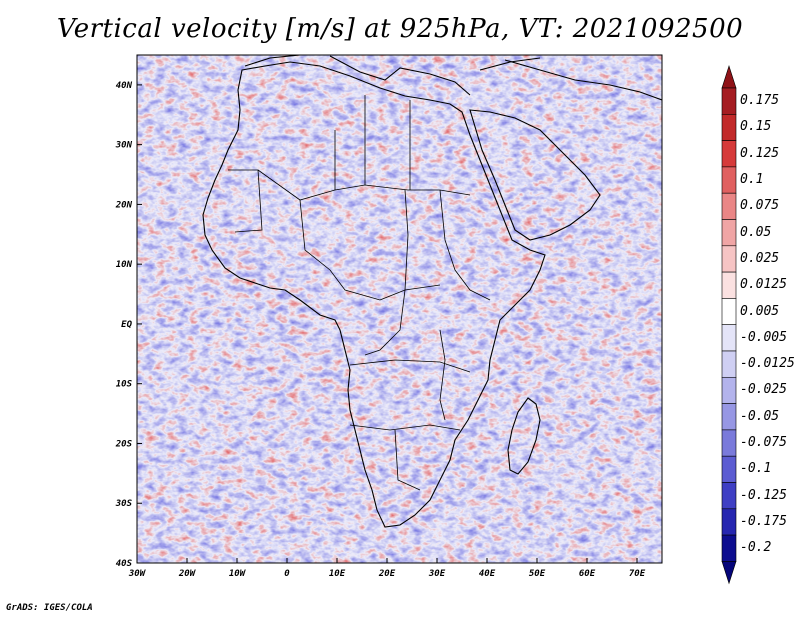  Describe the element at coordinates (760, 101) in the screenshot. I see `colorbar-label: 0.175` at that location.